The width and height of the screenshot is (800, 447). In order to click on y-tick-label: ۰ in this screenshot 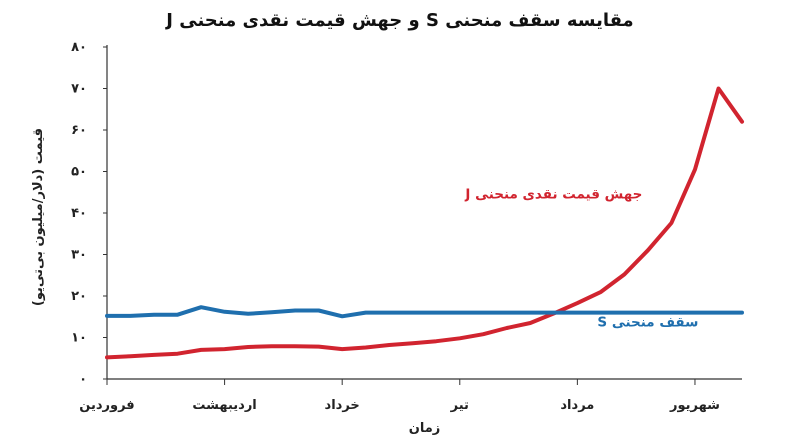, I will do `click(83, 379)`.